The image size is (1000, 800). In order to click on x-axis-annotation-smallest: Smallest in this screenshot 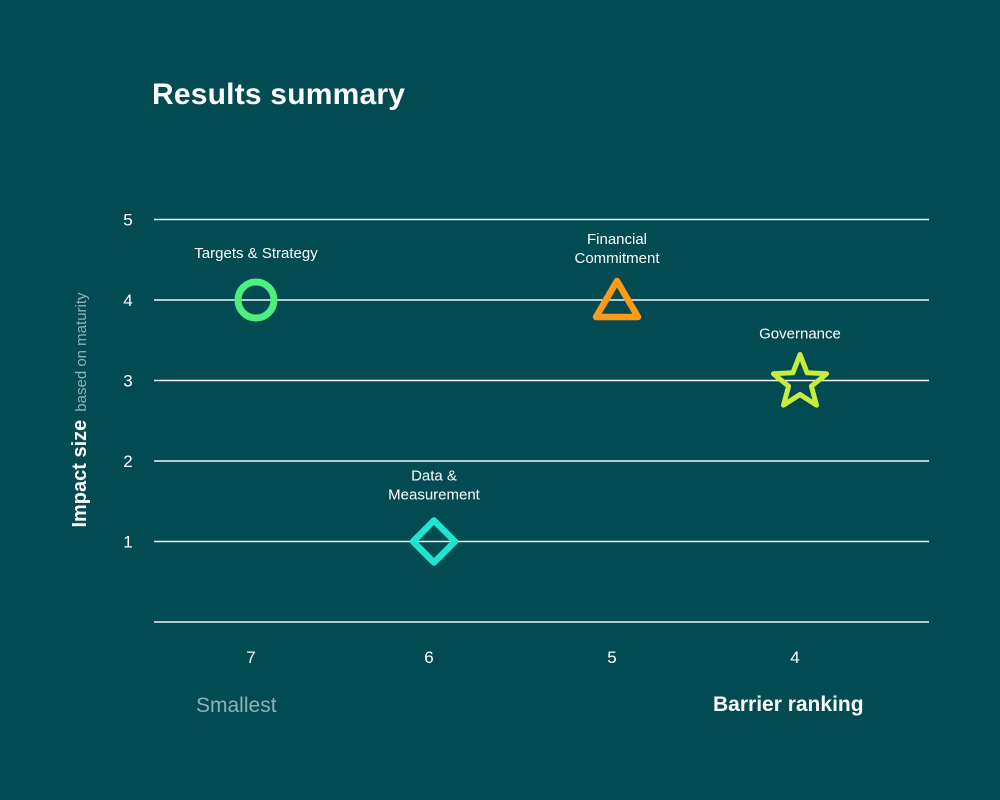, I will do `click(236, 705)`.